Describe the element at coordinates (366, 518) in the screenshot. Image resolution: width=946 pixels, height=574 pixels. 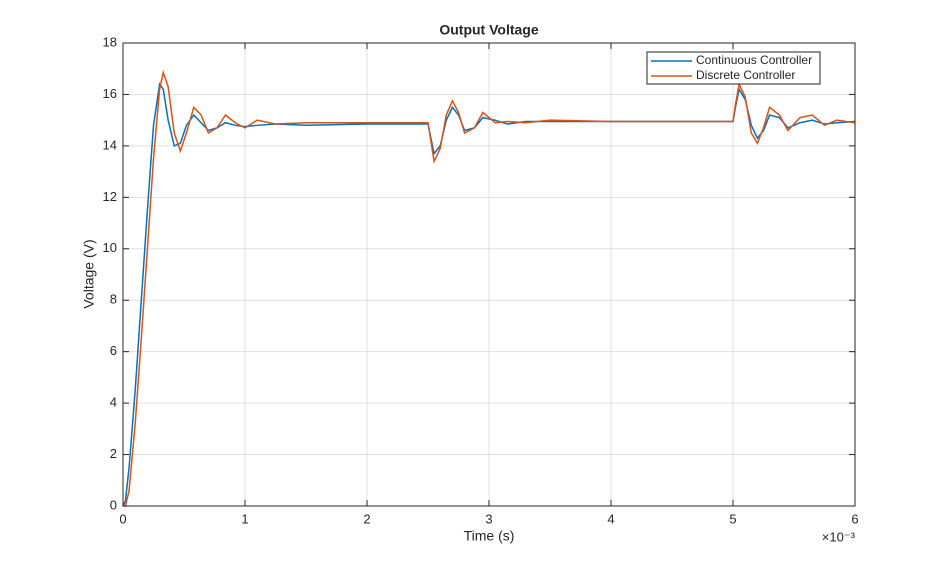
I see `x-tick-label: 2` at that location.